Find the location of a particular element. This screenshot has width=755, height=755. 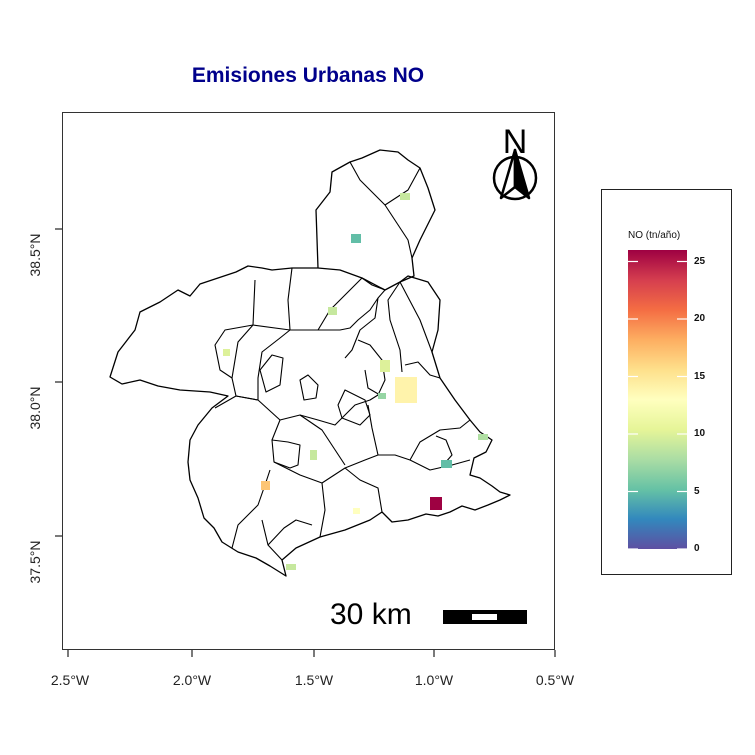

x-tick-label: 0.5°W is located at coordinates (555, 680).